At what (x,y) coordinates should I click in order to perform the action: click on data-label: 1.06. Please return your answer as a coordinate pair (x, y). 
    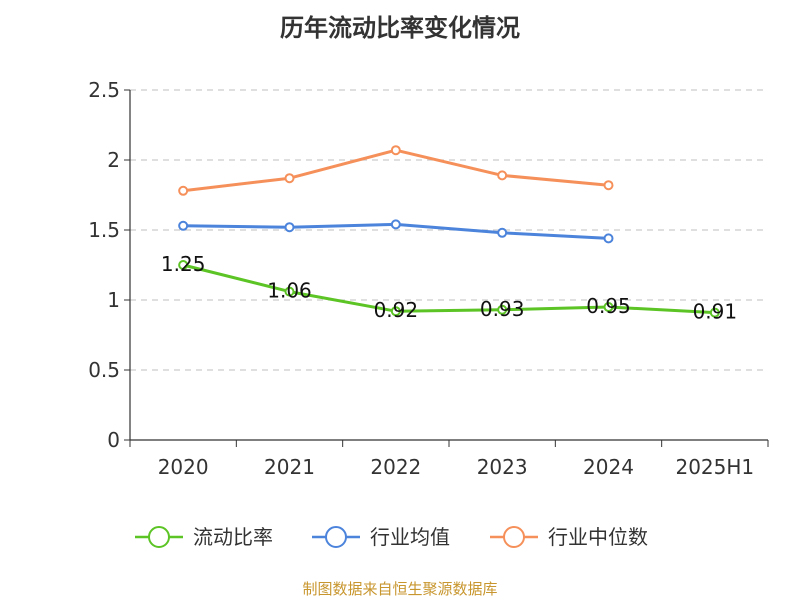
    Looking at the image, I should click on (289, 291).